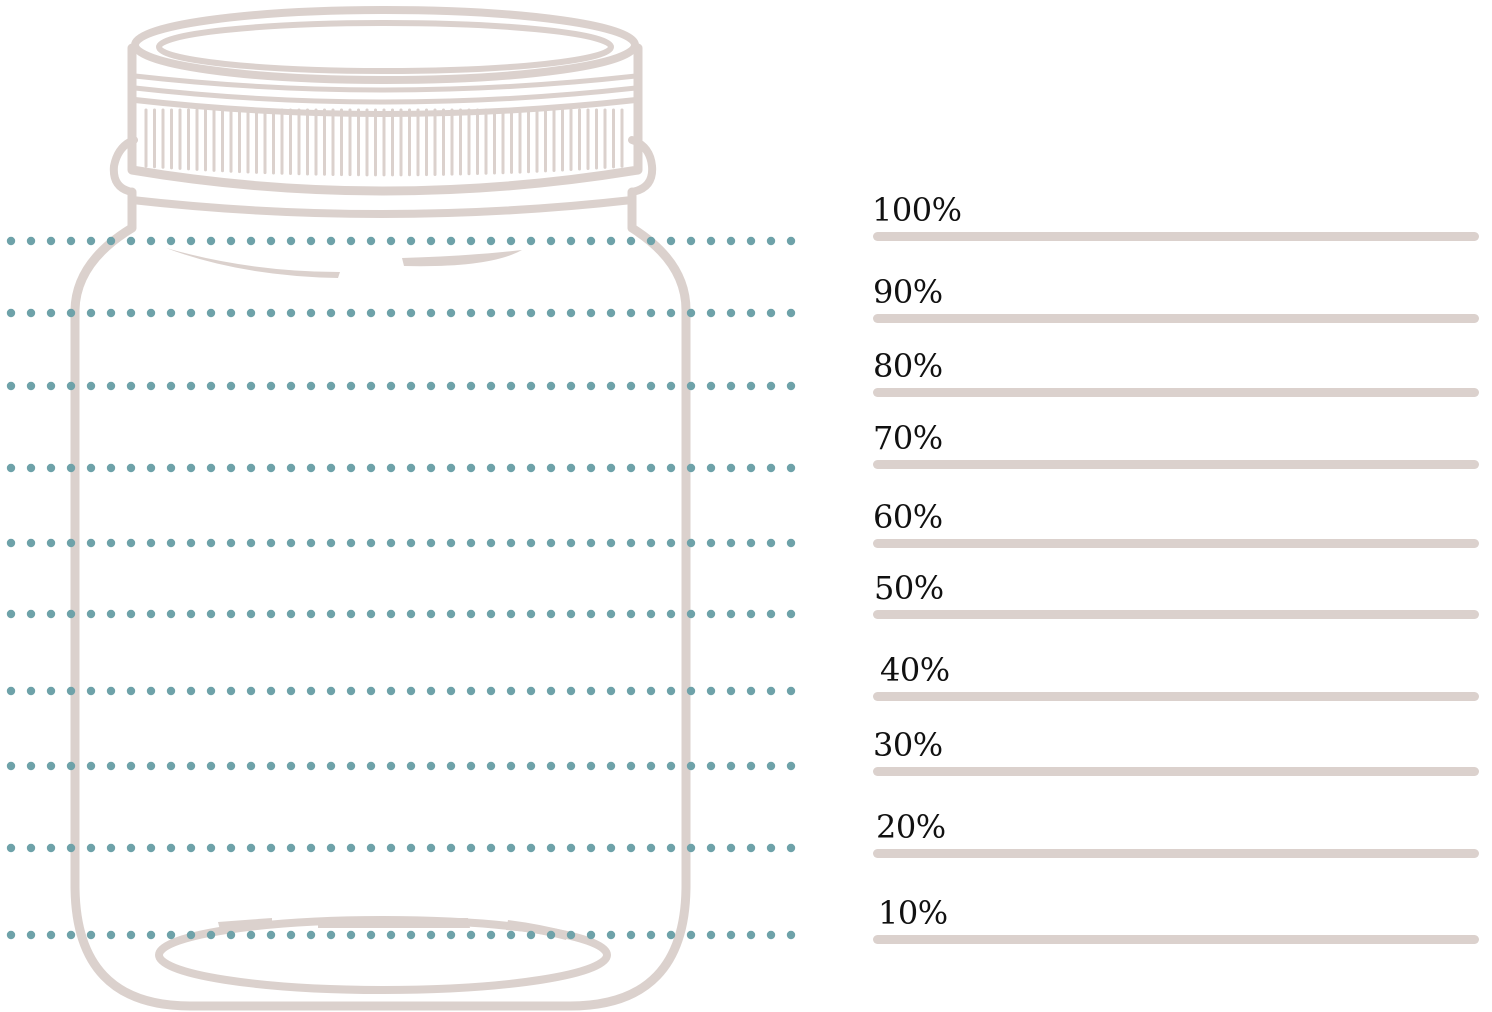  What do you see at coordinates (909, 588) in the screenshot?
I see `level-label-50: 50%` at bounding box center [909, 588].